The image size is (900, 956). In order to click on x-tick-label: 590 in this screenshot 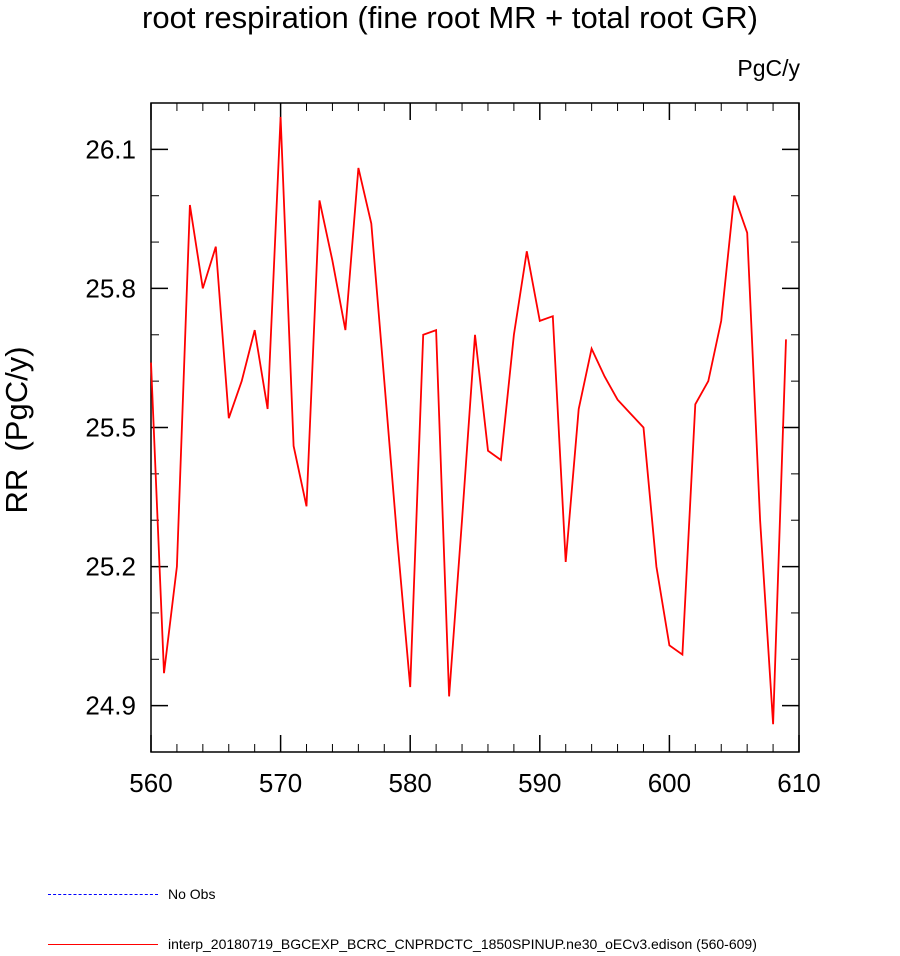, I will do `click(539, 783)`.